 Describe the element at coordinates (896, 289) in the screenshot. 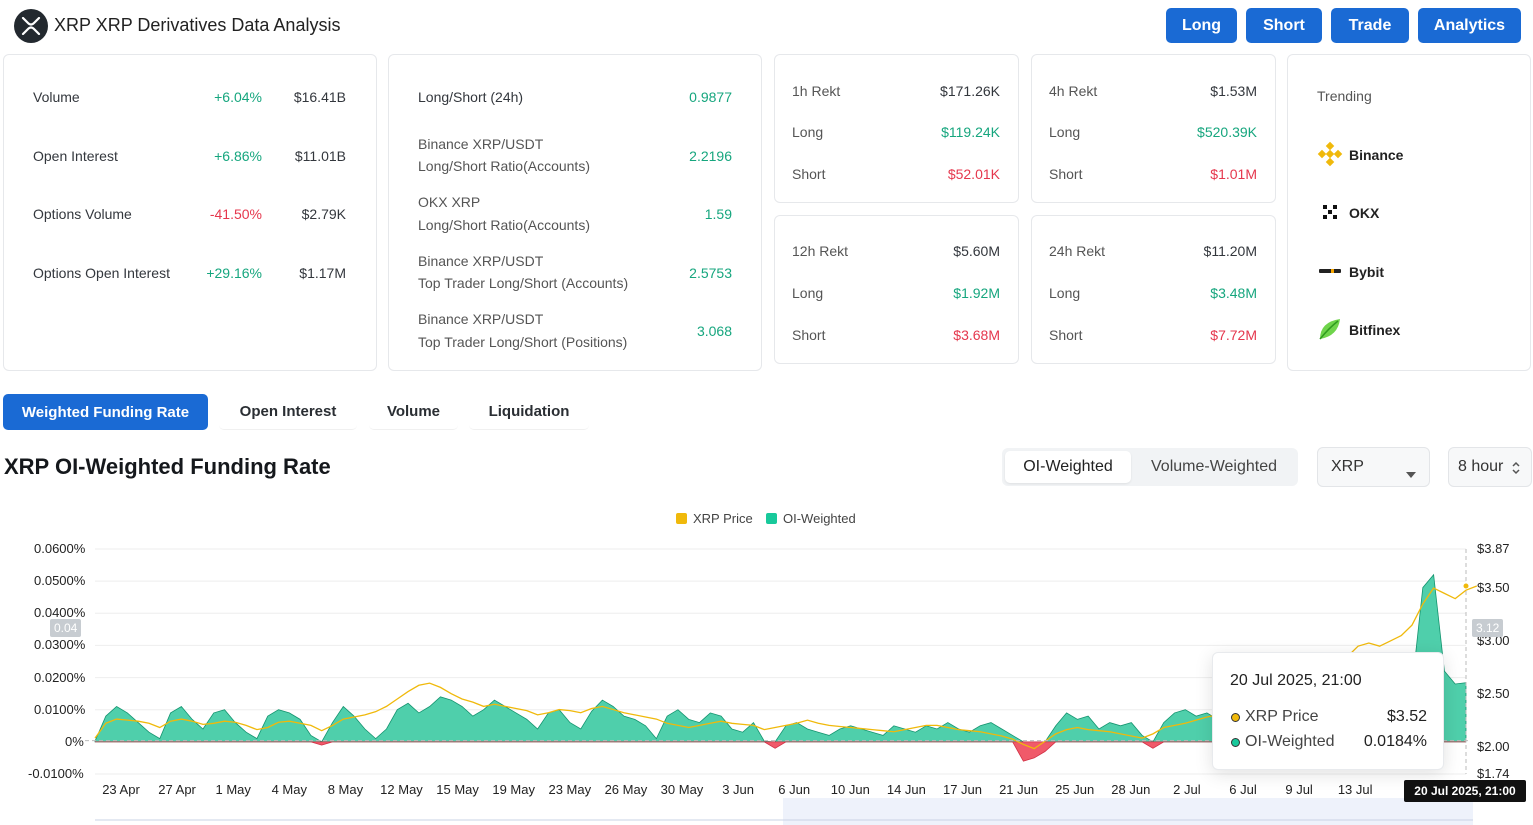

I see `rekt-card-12h: 12h Rekt $5.60M Long $1.92M Short $3.68M` at that location.